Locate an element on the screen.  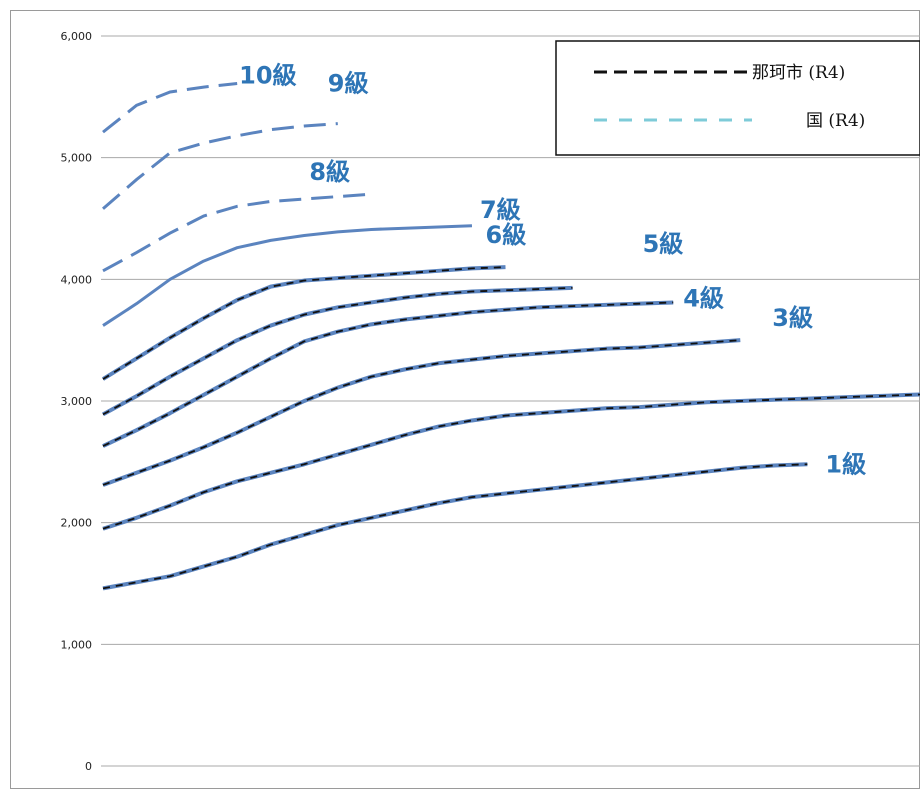
grade-label: 8級 is located at coordinates (329, 172).